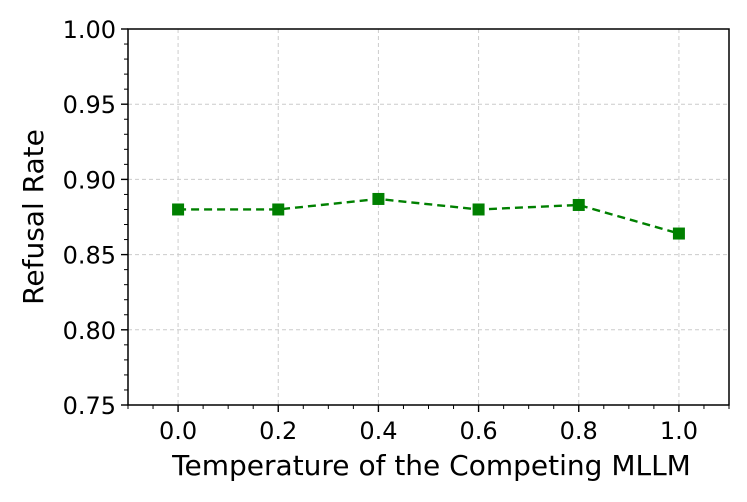  What do you see at coordinates (579, 431) in the screenshot?
I see `x-tick-label: 0.8` at bounding box center [579, 431].